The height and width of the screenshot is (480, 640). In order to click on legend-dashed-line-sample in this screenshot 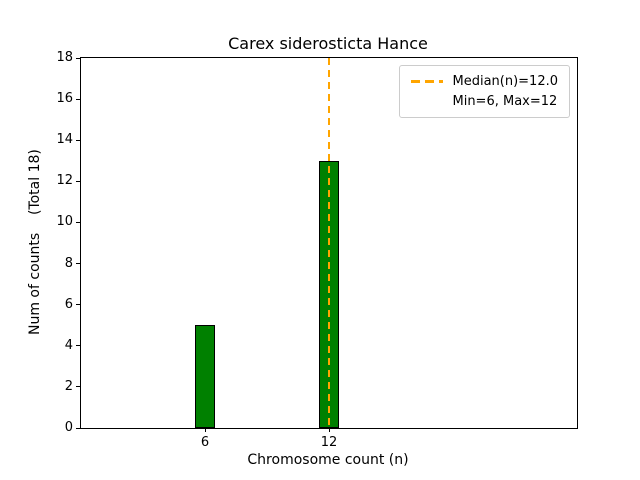, I will do `click(427, 81)`.